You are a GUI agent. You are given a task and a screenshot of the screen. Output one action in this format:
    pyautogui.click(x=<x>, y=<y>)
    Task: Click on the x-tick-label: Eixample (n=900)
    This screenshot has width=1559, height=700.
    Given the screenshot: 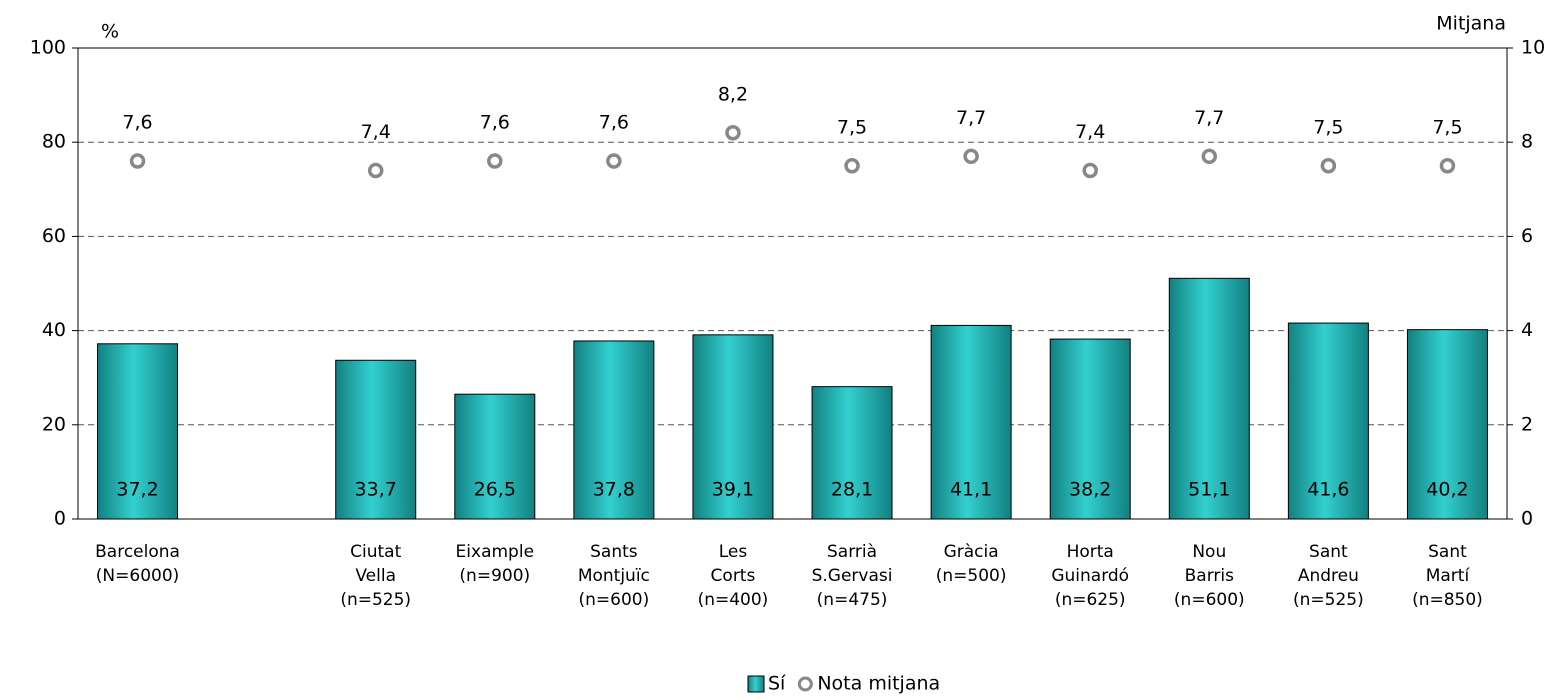 What is the action you would take?
    pyautogui.click(x=495, y=564)
    